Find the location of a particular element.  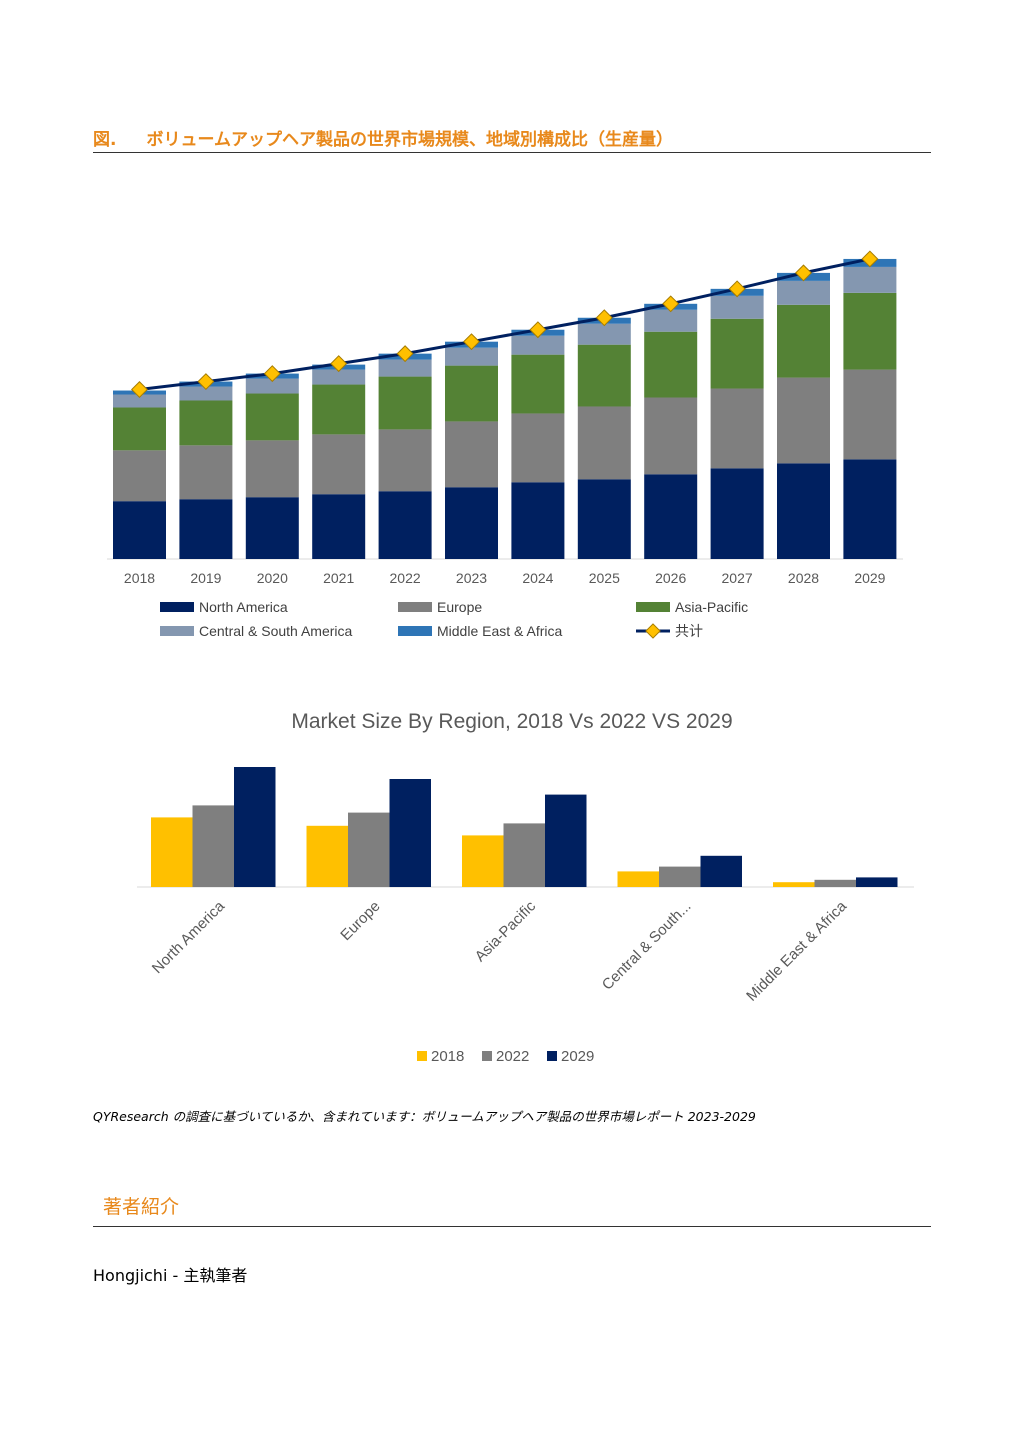

author-line: Hongjichi - 主執筆者 is located at coordinates (170, 1275).